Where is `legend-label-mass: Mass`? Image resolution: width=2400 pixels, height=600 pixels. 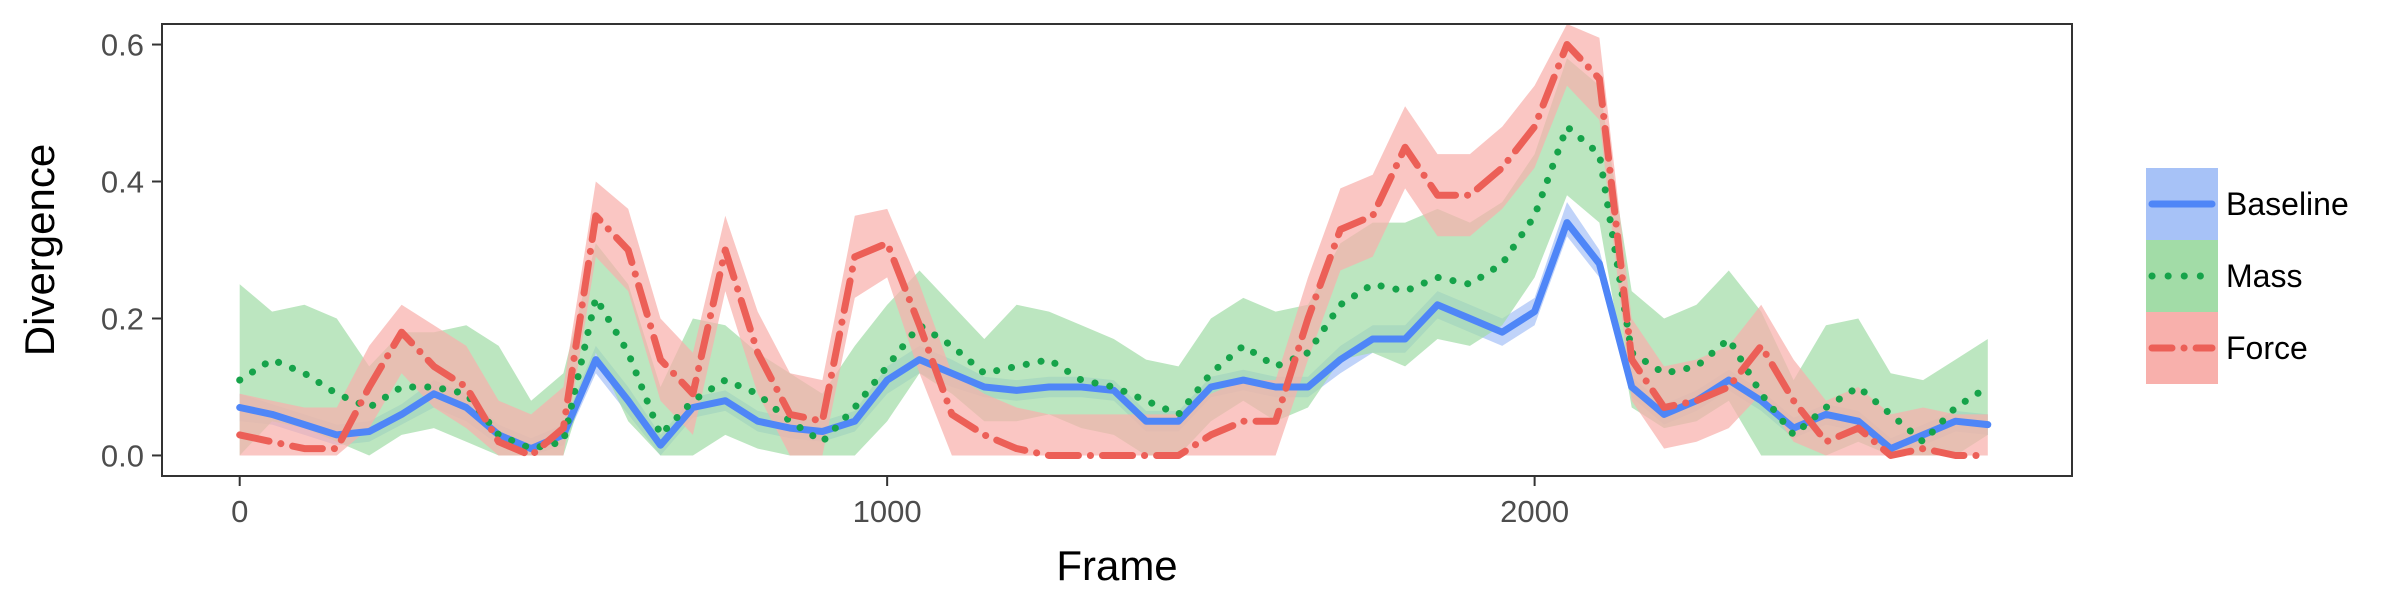 legend-label-mass: Mass is located at coordinates (2264, 276).